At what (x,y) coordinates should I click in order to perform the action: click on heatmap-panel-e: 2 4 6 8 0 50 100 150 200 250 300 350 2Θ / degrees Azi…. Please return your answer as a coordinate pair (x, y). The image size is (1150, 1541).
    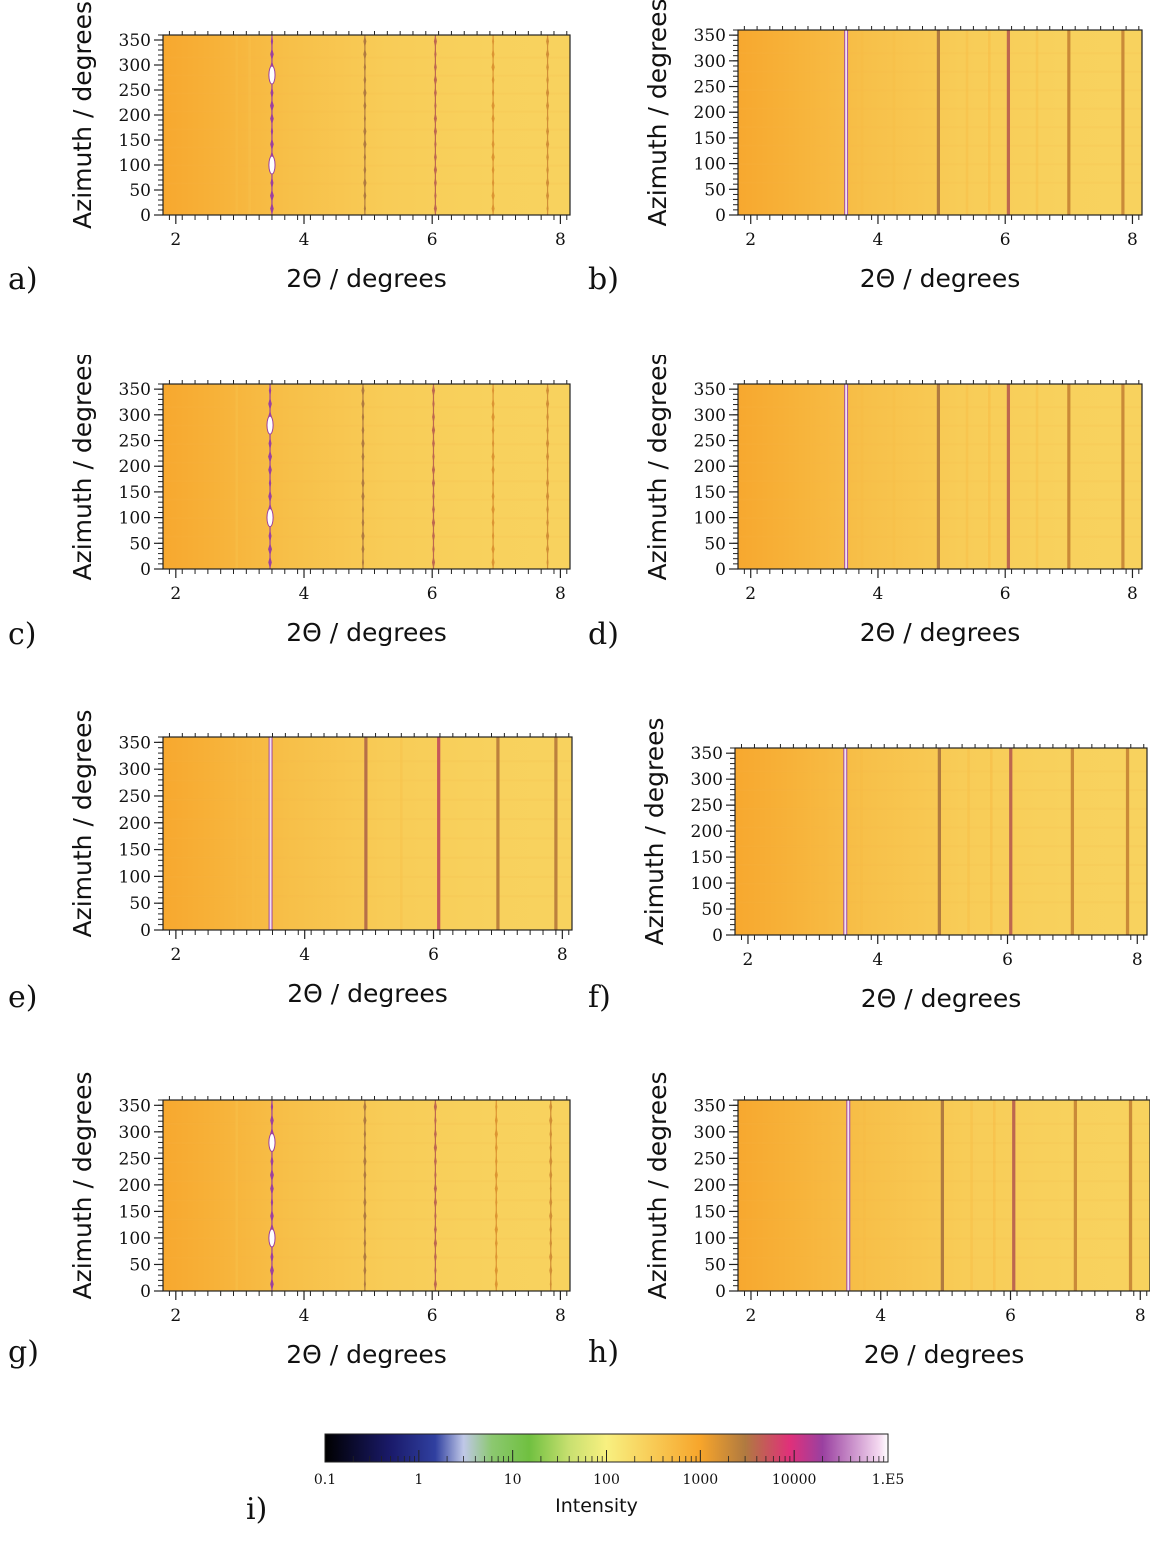
    Looking at the image, I should click on (320, 859).